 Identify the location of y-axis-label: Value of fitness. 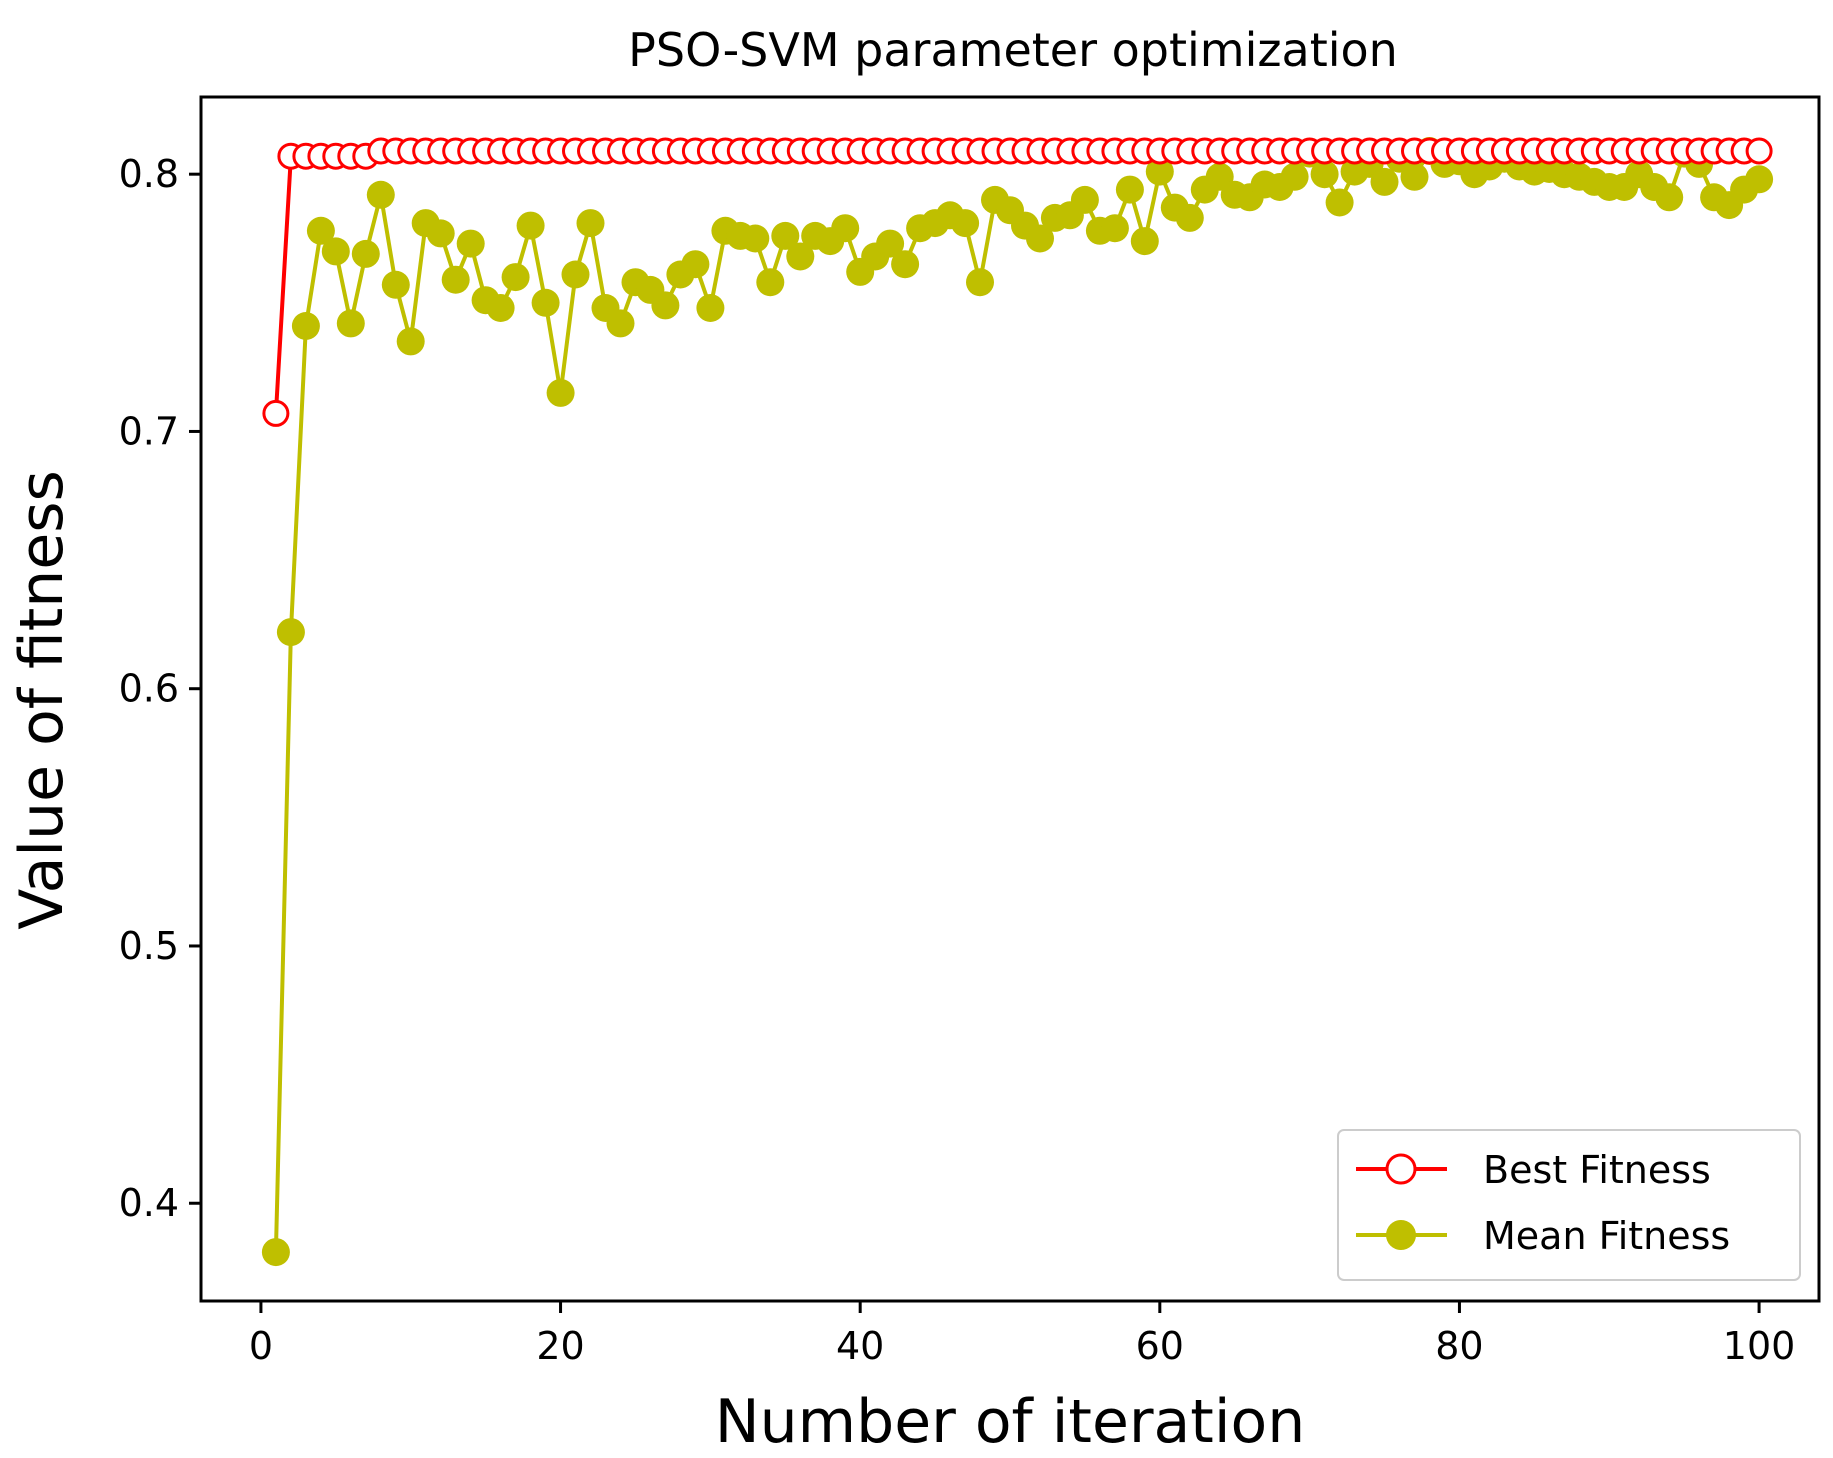
(42, 700).